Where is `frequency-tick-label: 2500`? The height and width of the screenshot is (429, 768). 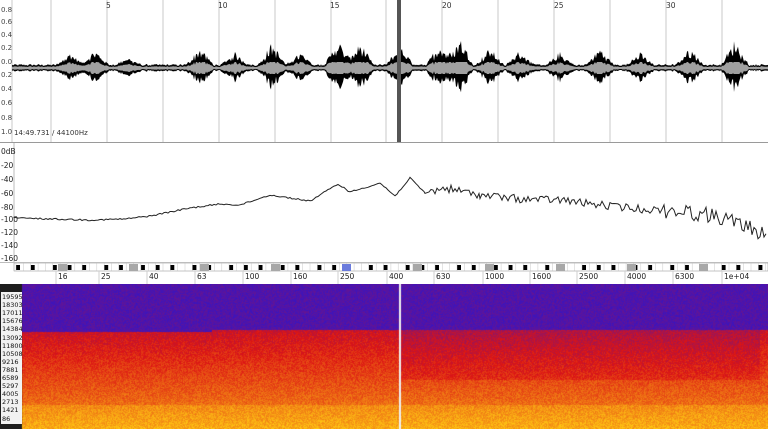
frequency-tick-label: 2500 is located at coordinates (589, 276).